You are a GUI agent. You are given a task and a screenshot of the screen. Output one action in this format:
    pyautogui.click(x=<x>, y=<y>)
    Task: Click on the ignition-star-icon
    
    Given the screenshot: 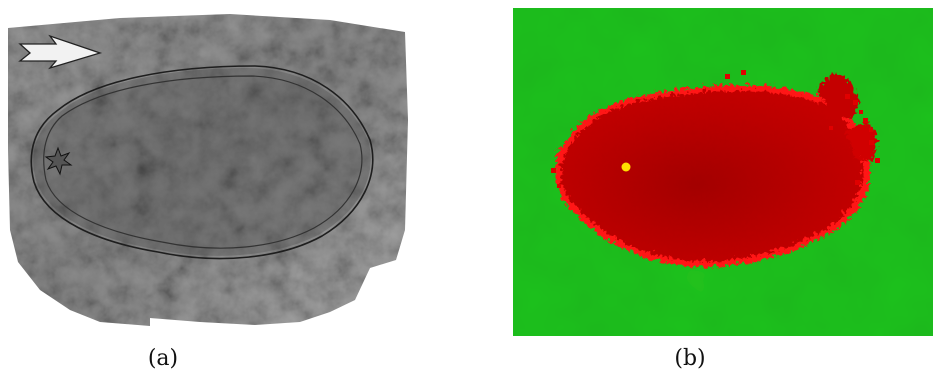 What is the action you would take?
    pyautogui.click(x=58, y=161)
    